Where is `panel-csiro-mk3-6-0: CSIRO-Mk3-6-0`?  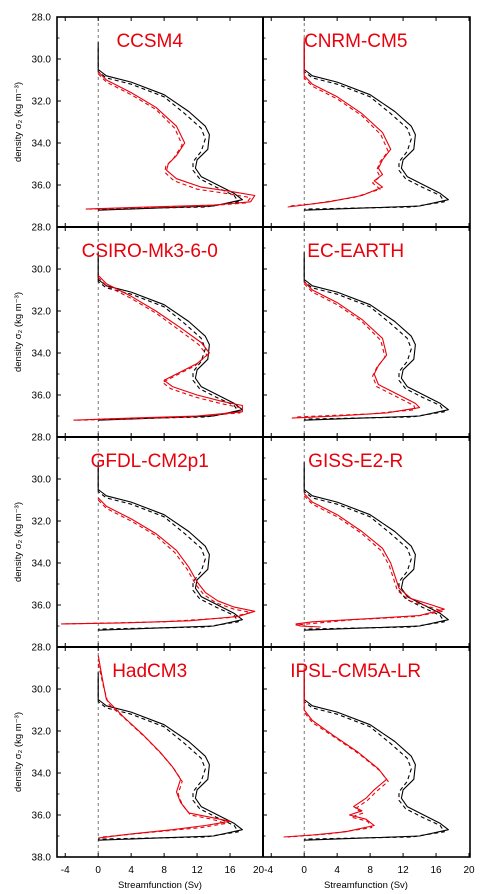
panel-csiro-mk3-6-0: CSIRO-Mk3-6-0 is located at coordinates (158, 332).